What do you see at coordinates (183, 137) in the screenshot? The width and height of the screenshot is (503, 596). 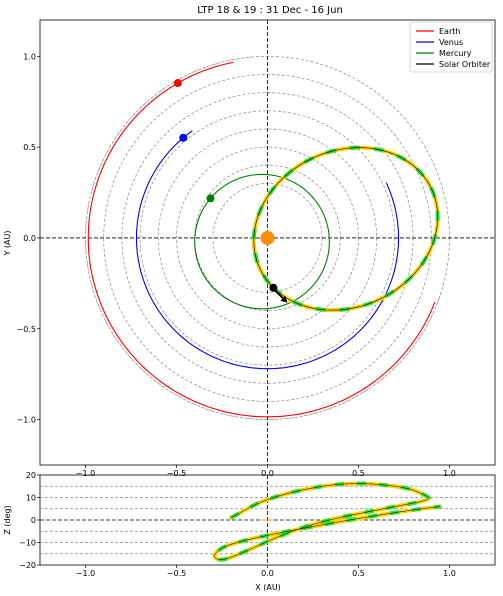 I see `marker-venus` at bounding box center [183, 137].